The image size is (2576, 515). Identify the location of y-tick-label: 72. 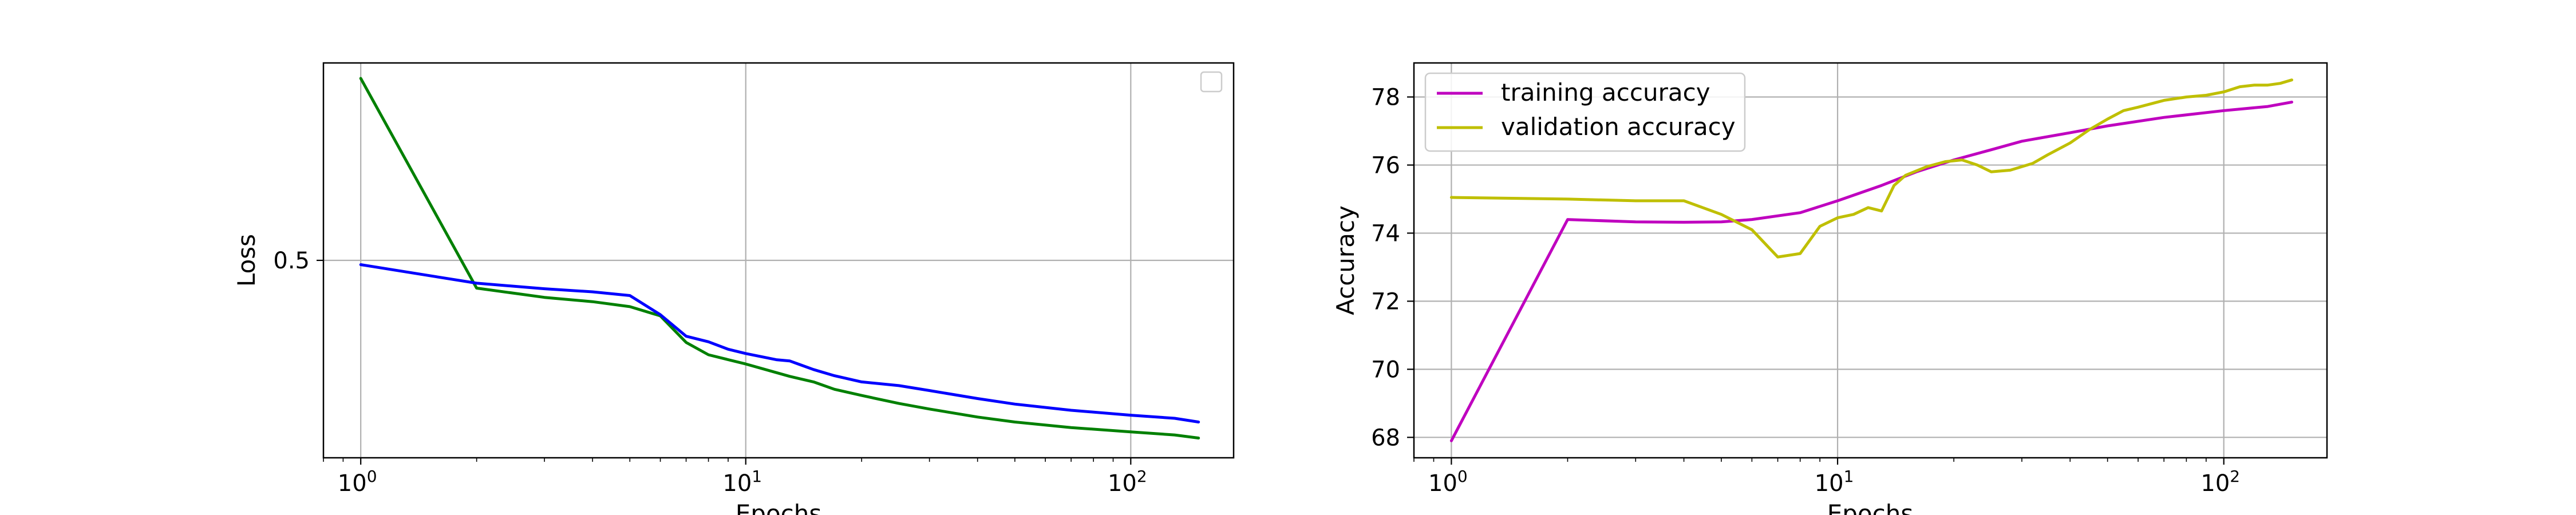
(1385, 301).